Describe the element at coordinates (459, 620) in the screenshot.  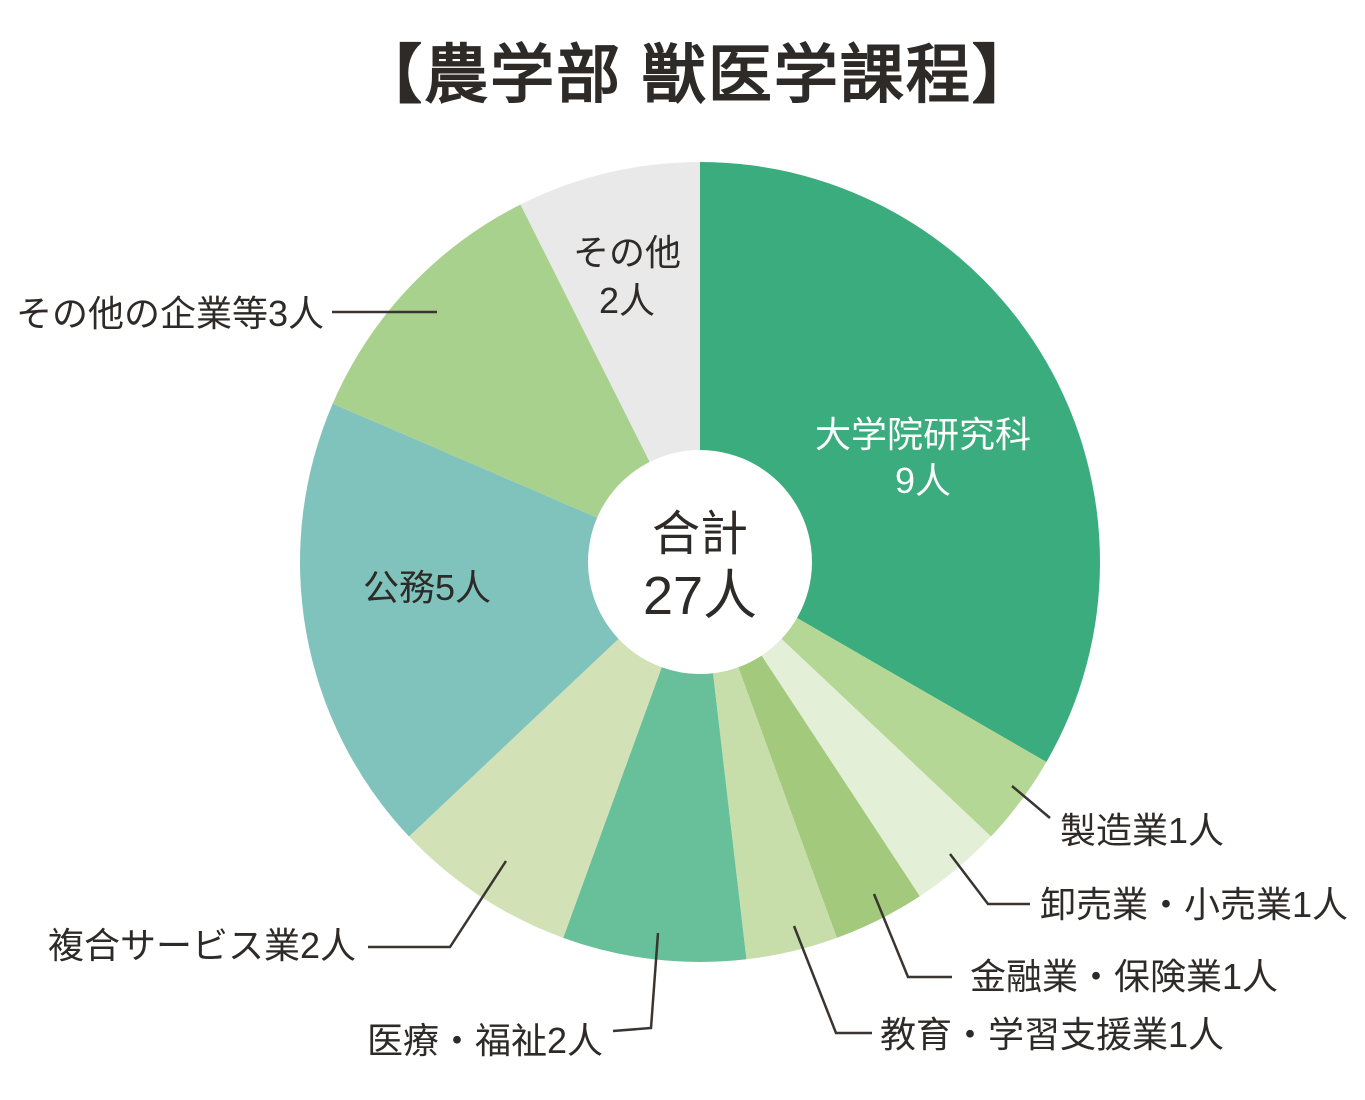
I see `pie-segment-7-public-service` at that location.